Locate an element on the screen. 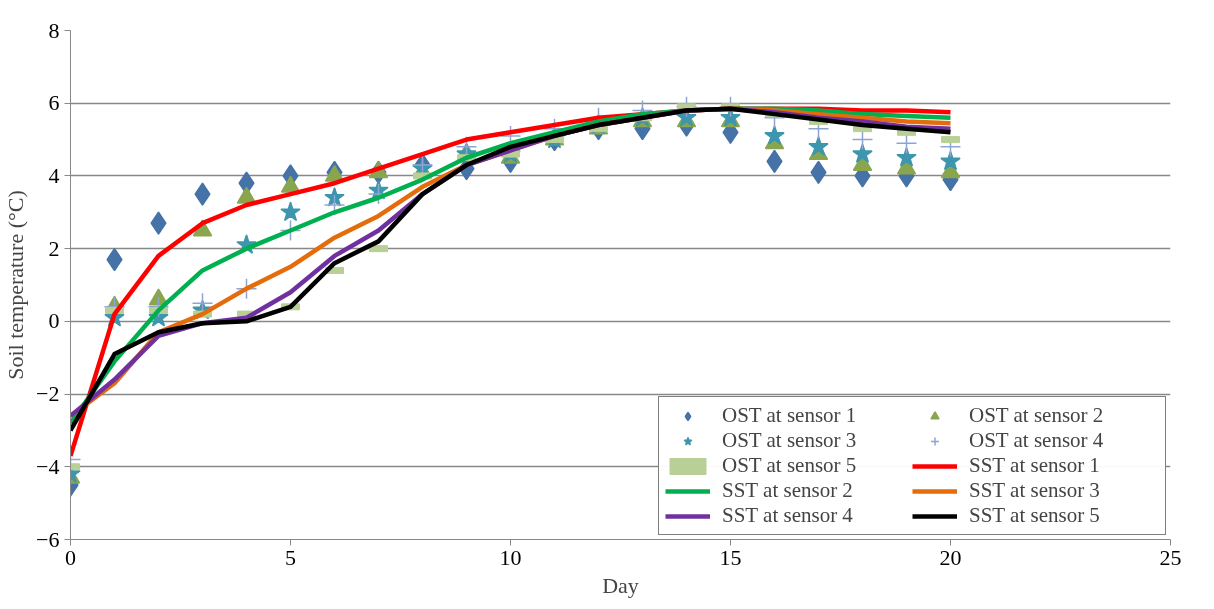 The image size is (1214, 609). legend-label: SST at sensor 4 is located at coordinates (788, 515).